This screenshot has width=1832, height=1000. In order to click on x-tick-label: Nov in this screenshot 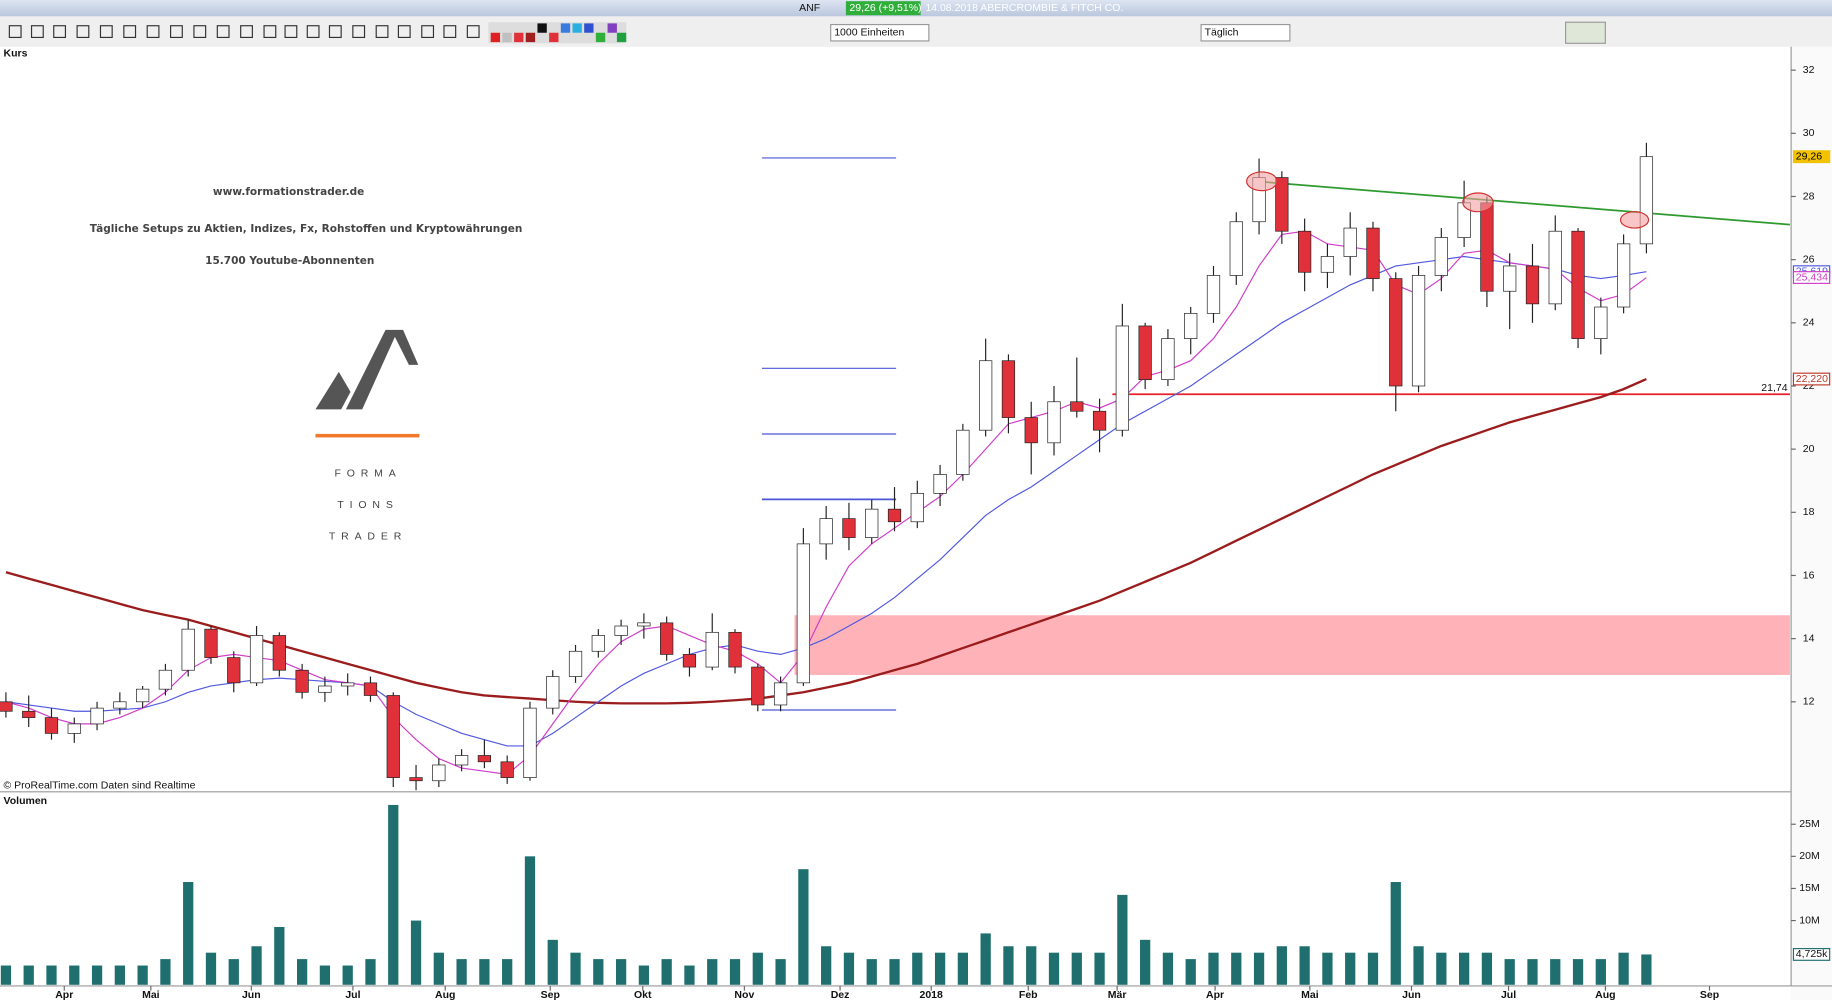, I will do `click(744, 994)`.